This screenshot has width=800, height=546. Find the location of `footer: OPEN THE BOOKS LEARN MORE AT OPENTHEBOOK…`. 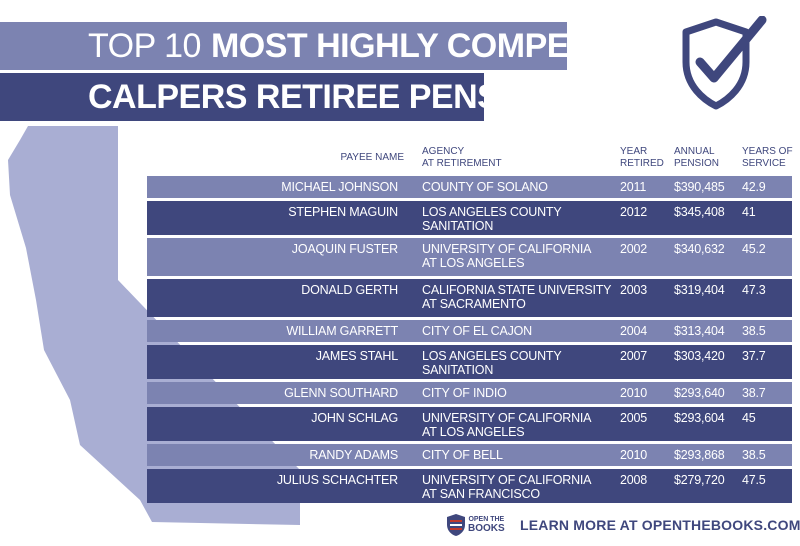

footer: OPEN THE BOOKS LEARN MORE AT OPENTHEBOOK… is located at coordinates (623, 525).